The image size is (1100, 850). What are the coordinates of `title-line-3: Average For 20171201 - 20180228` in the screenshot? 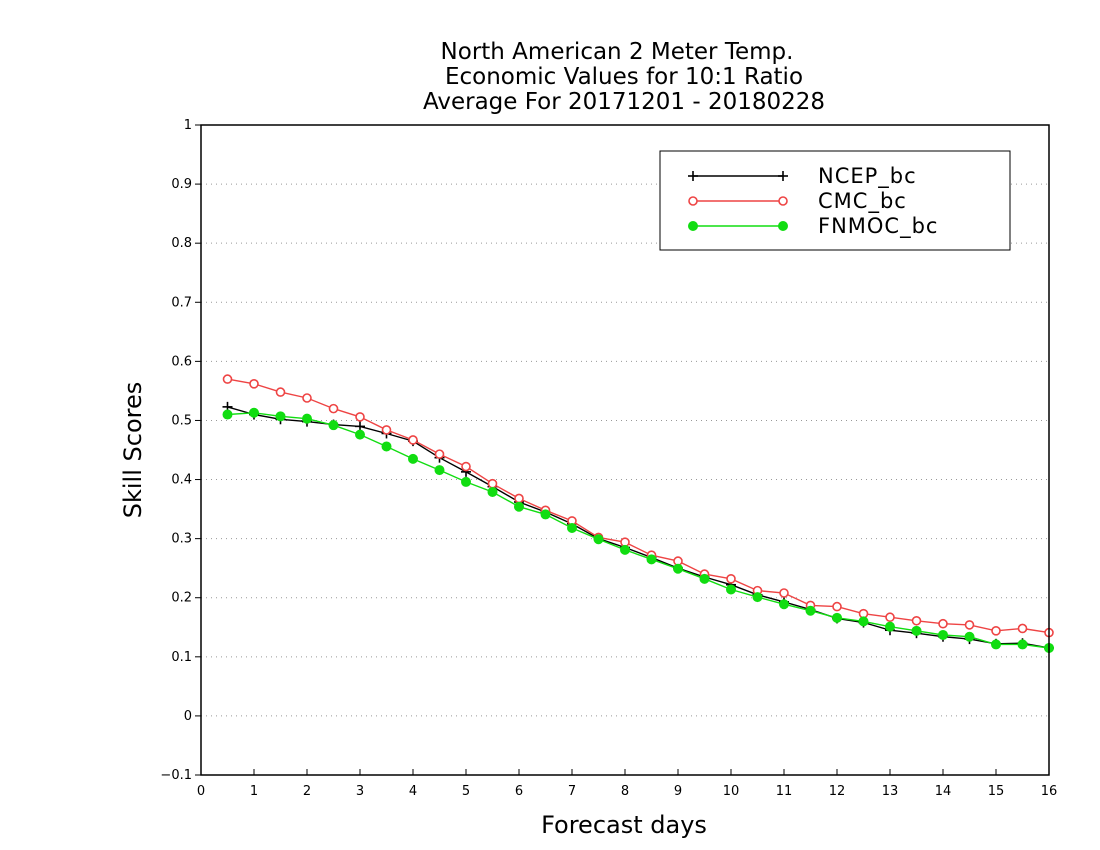 It's located at (624, 102).